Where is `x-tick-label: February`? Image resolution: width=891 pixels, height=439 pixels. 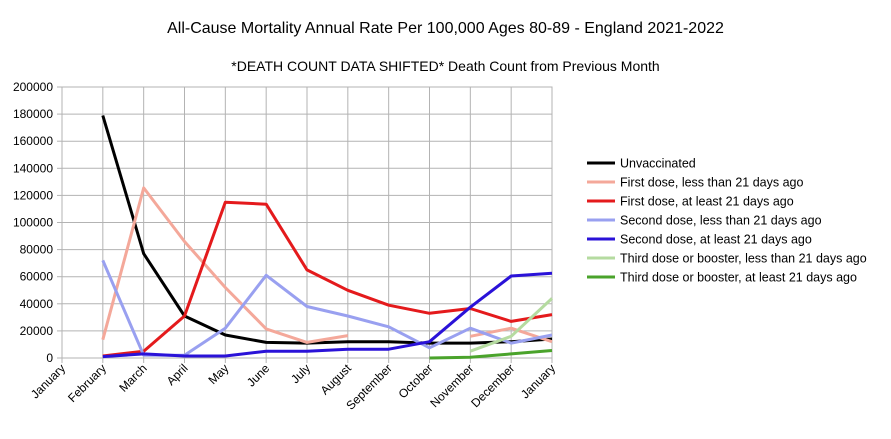 x-tick-label: February is located at coordinates (87, 383).